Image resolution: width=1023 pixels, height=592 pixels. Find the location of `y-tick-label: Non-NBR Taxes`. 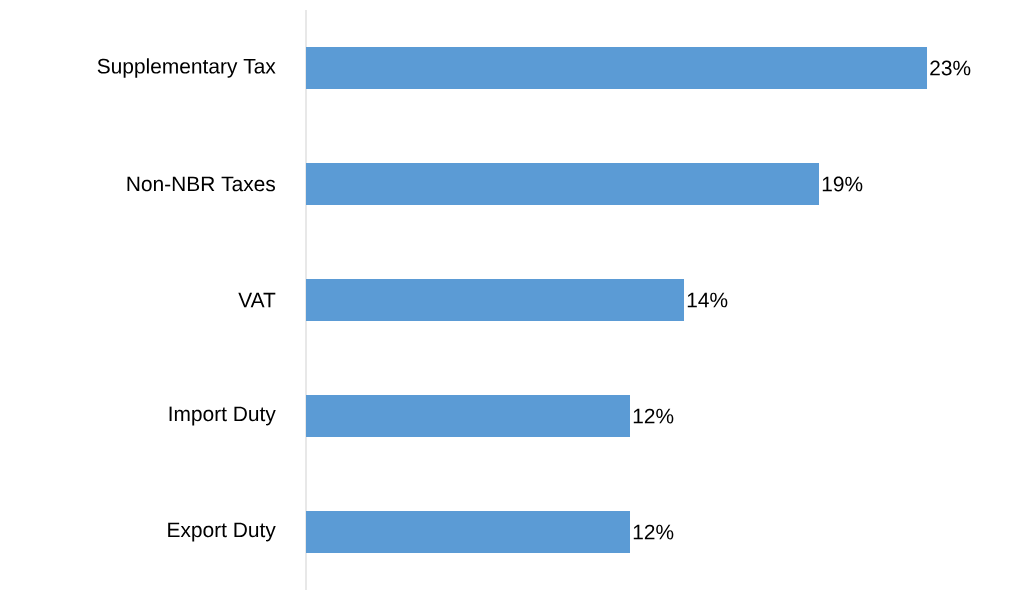

y-tick-label: Non-NBR Taxes is located at coordinates (201, 184).